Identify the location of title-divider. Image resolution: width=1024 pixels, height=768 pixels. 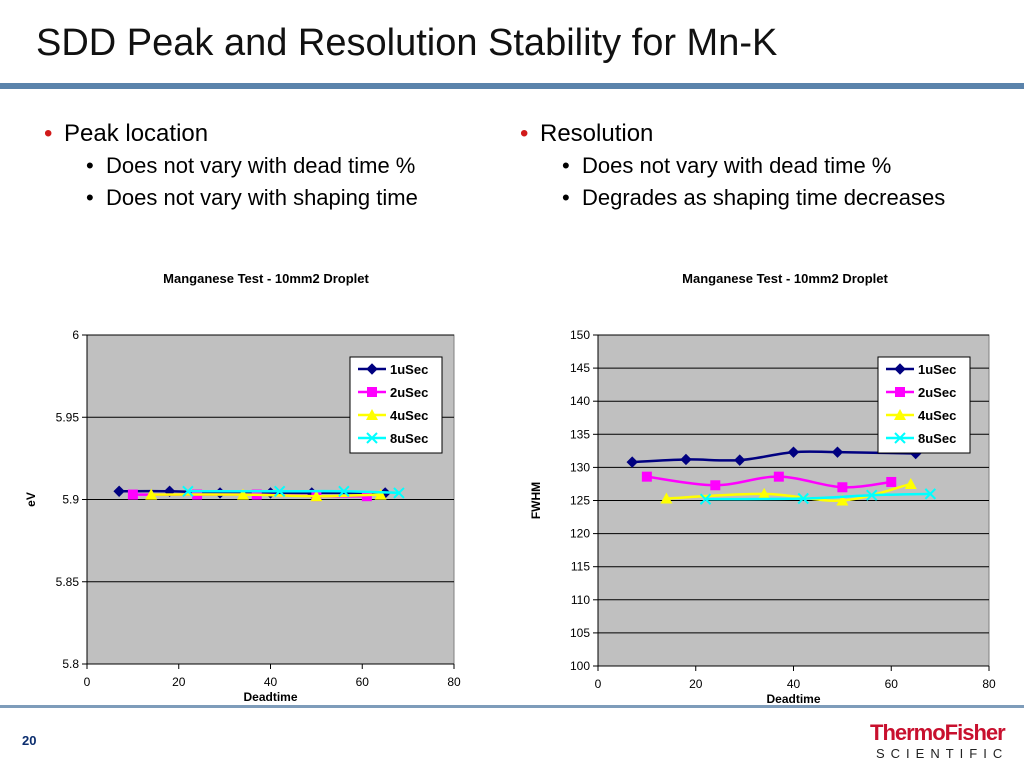
(512, 86).